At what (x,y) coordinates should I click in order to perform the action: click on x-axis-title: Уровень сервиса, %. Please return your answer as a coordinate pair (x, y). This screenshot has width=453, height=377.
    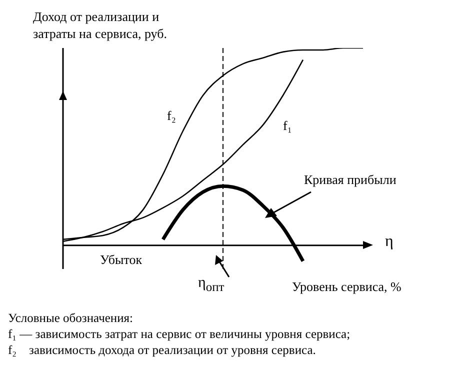
    Looking at the image, I should click on (347, 287).